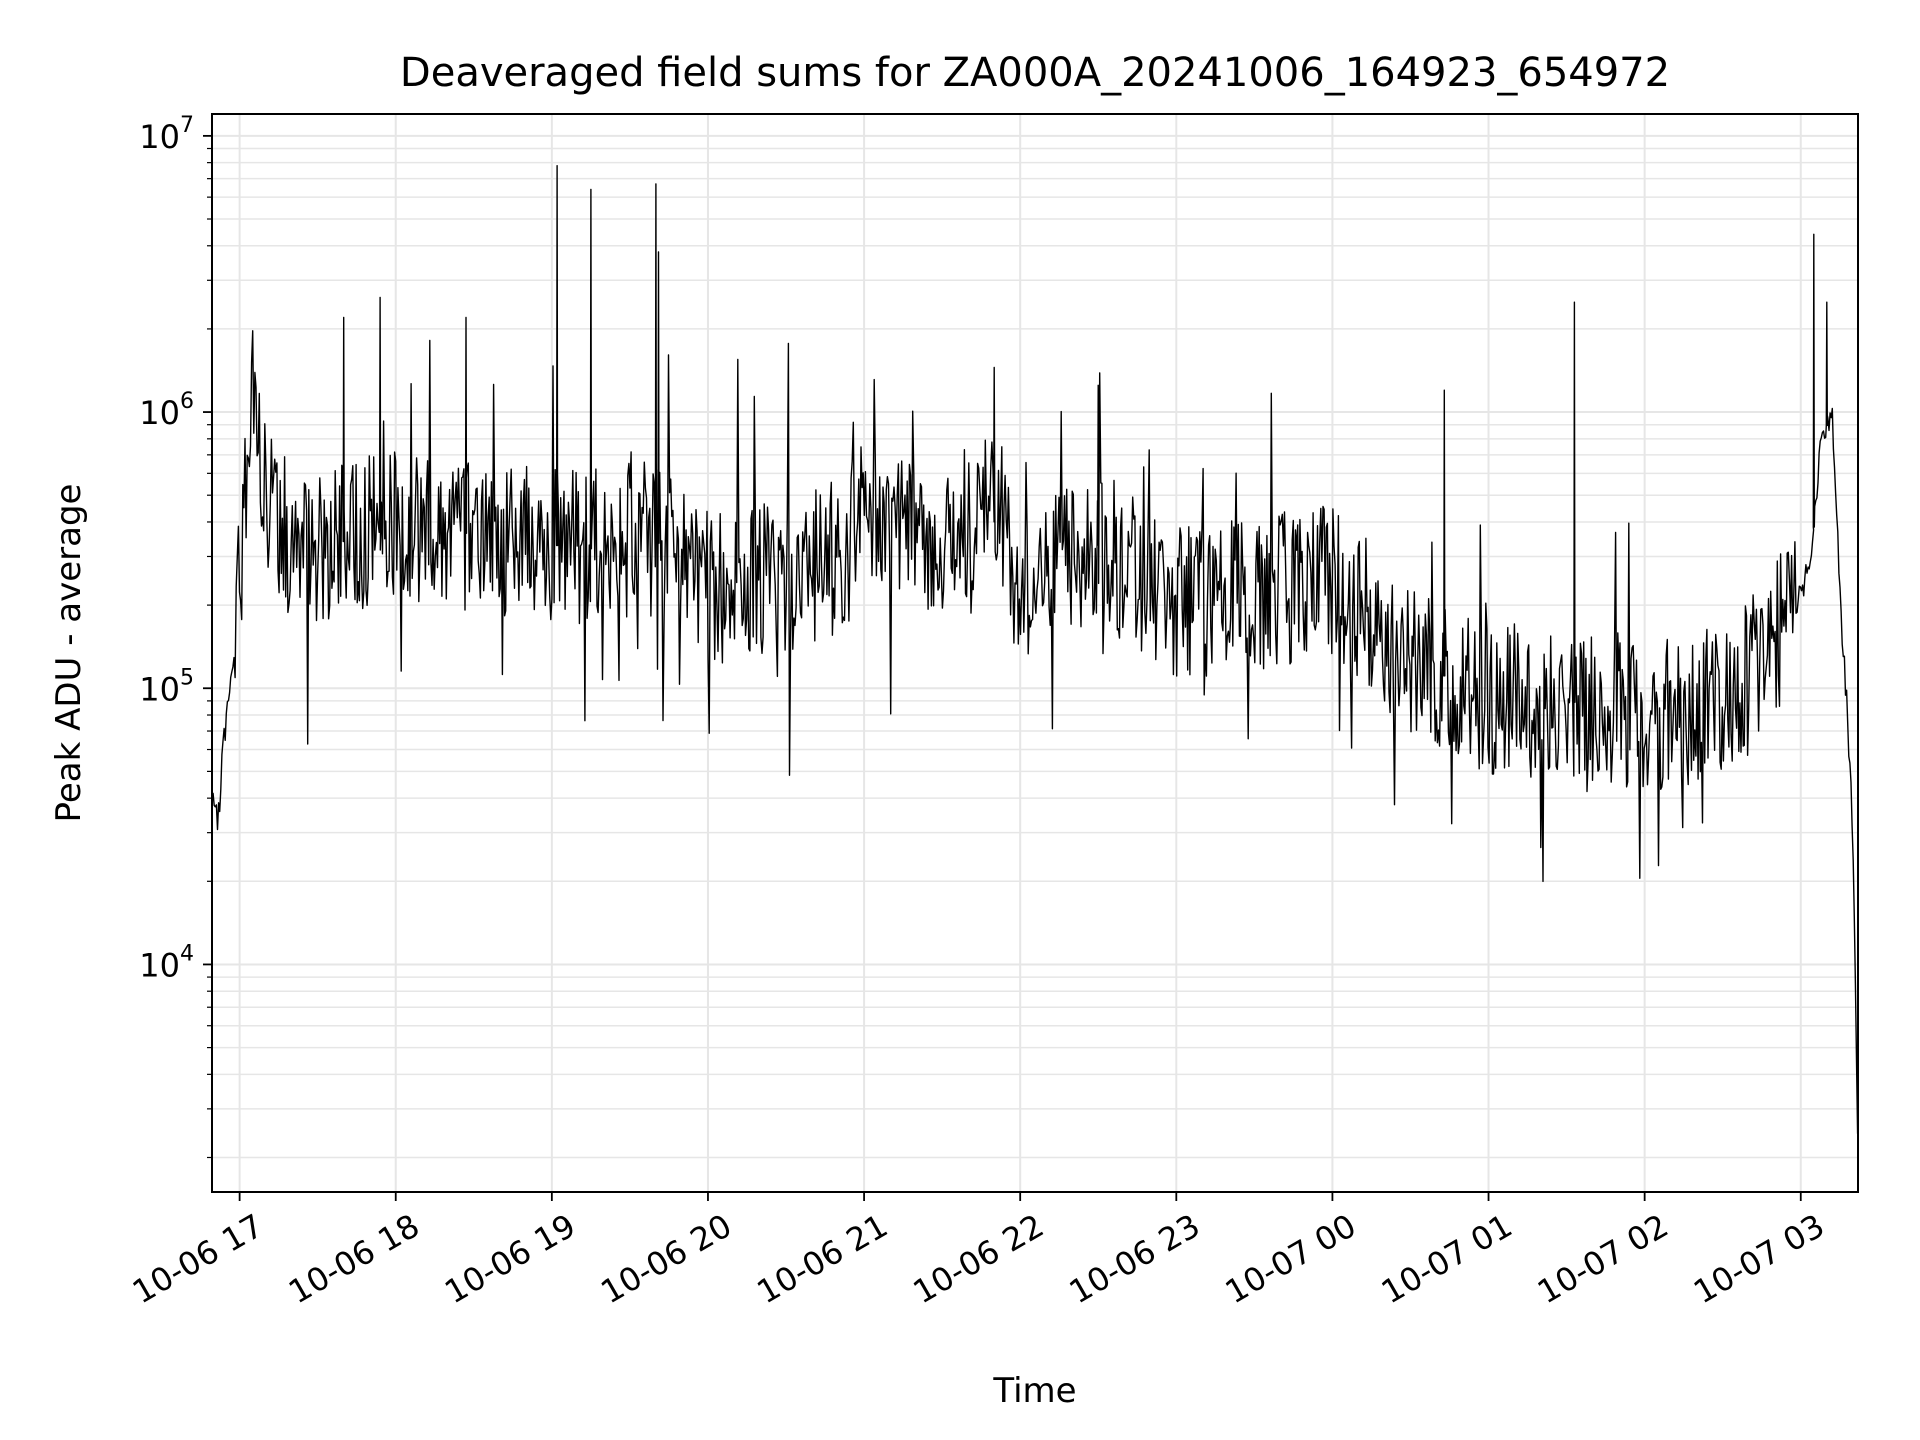 The width and height of the screenshot is (1920, 1440). Describe the element at coordinates (1034, 1391) in the screenshot. I see `x-axis-label: Time` at that location.